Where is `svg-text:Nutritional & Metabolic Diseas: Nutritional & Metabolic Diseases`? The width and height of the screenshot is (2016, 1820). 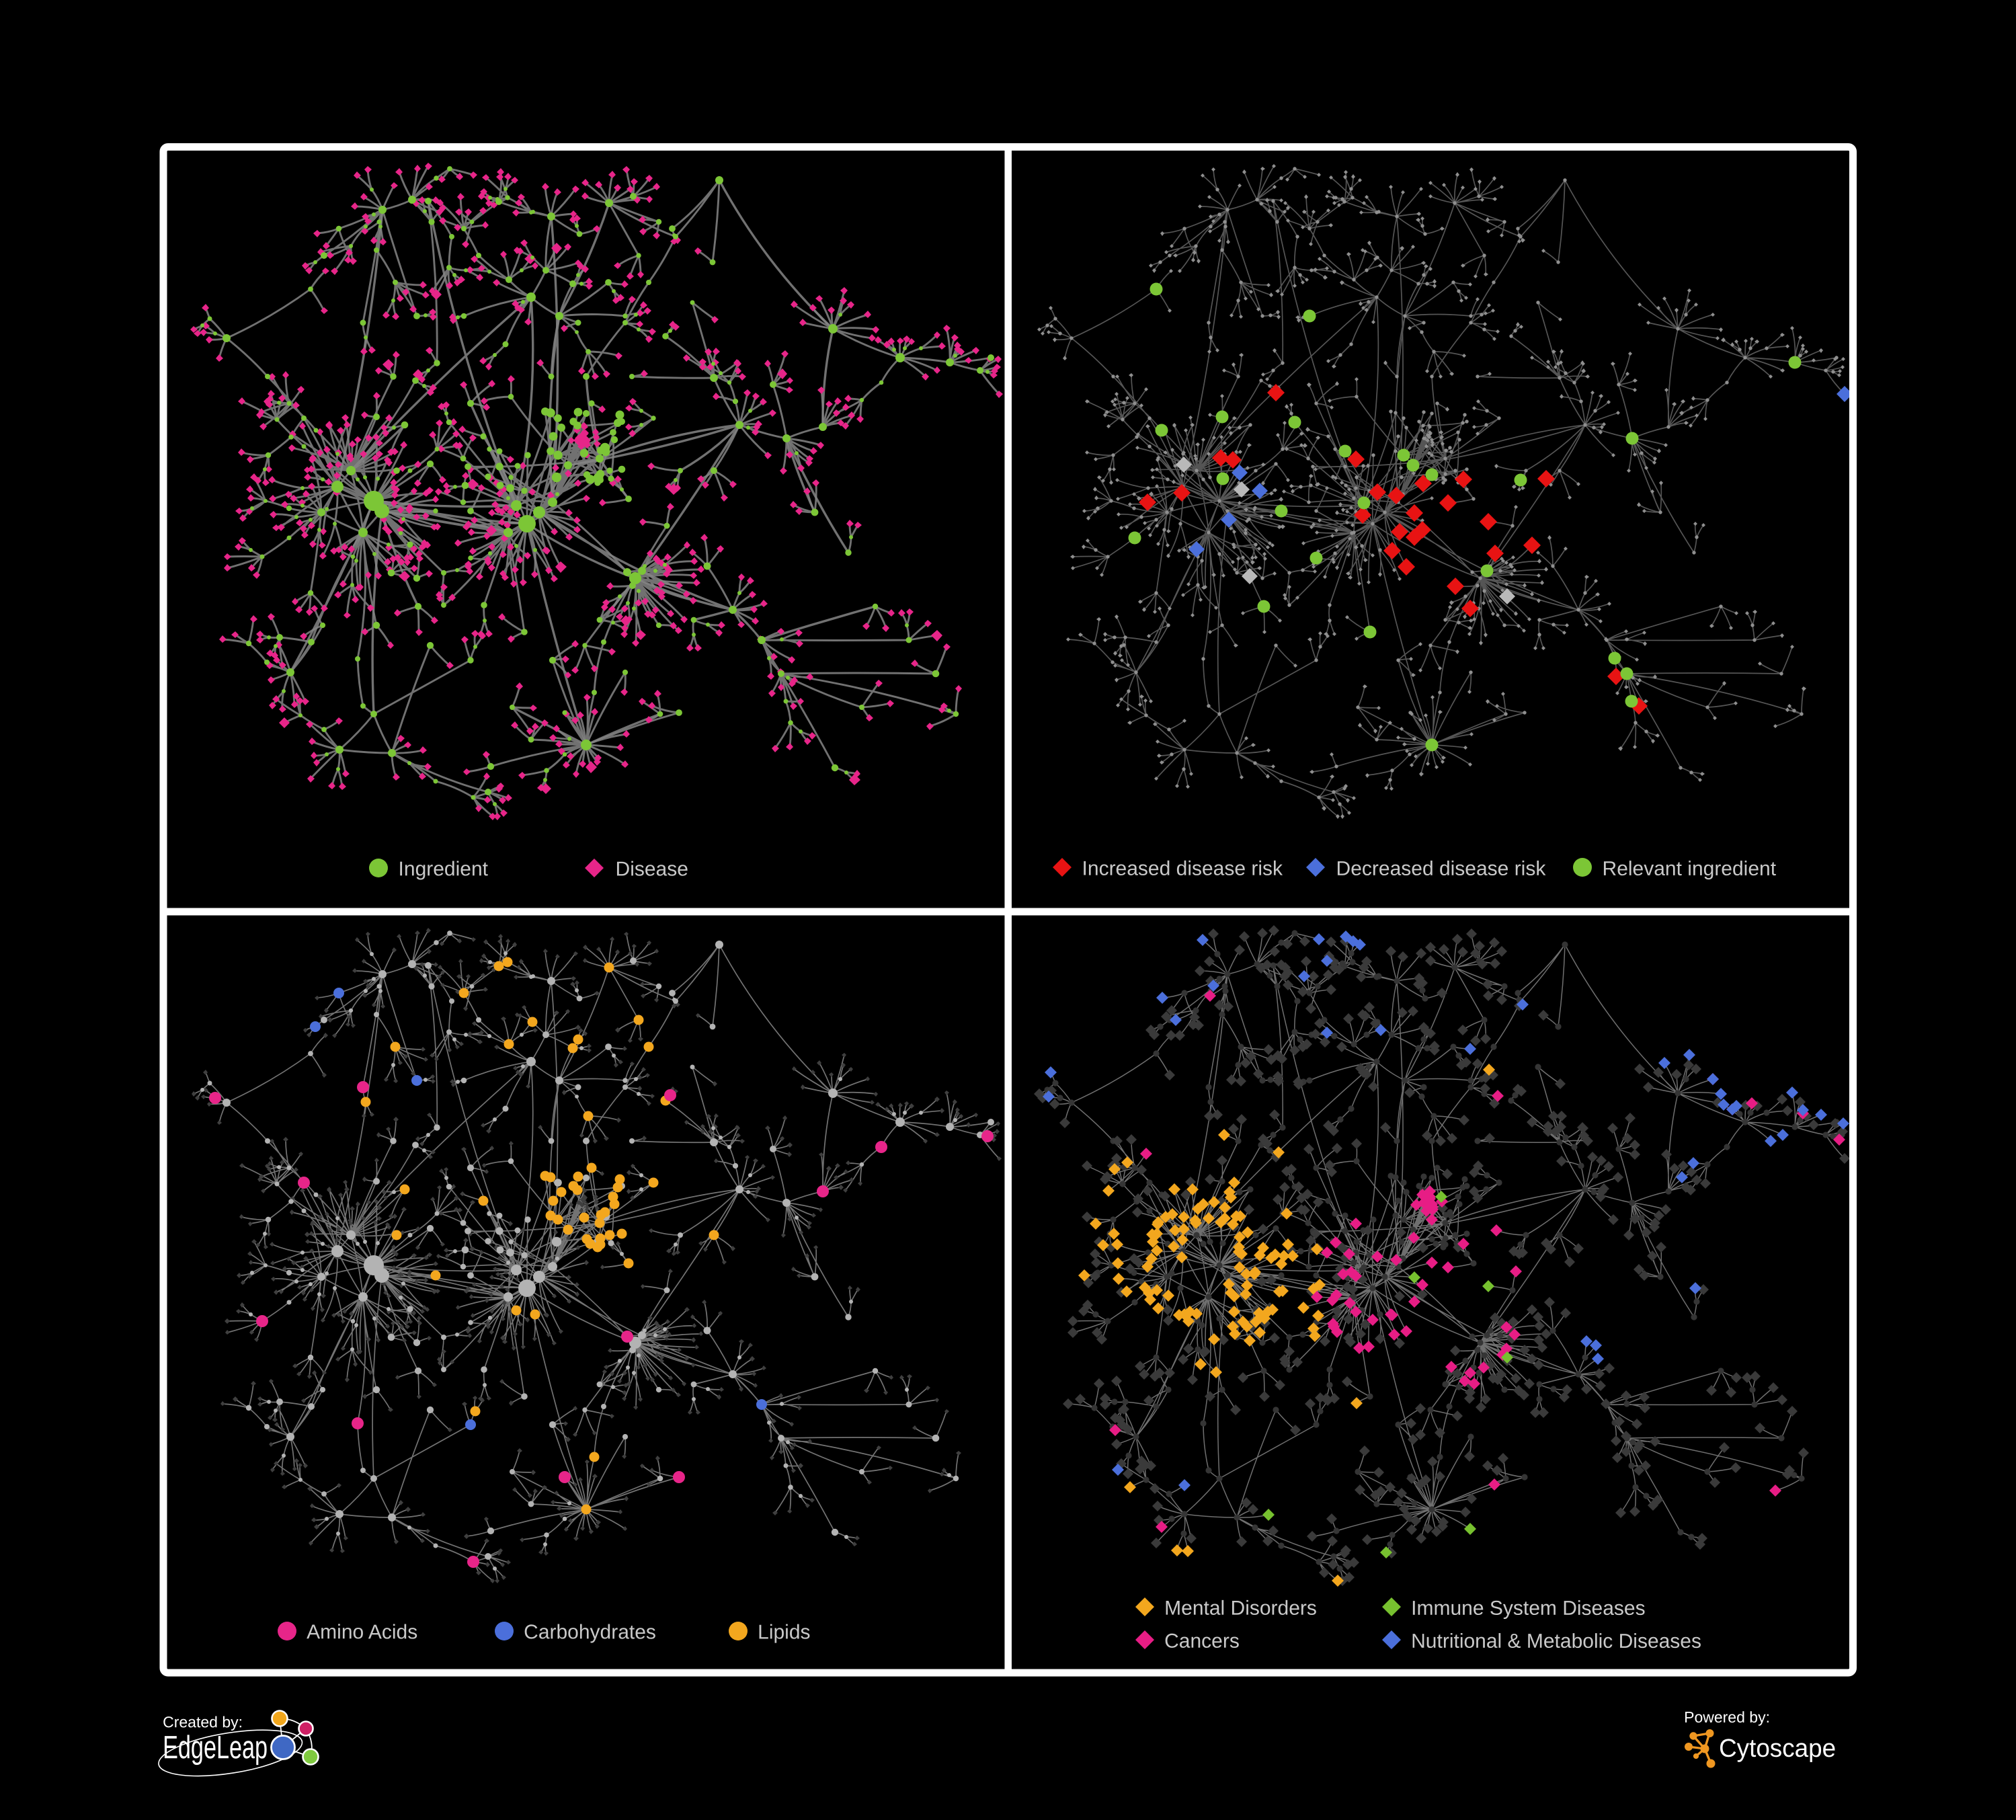 svg-text:Nutritional & Metabolic Diseas: Nutritional & Metabolic Diseases is located at coordinates (1556, 1641).